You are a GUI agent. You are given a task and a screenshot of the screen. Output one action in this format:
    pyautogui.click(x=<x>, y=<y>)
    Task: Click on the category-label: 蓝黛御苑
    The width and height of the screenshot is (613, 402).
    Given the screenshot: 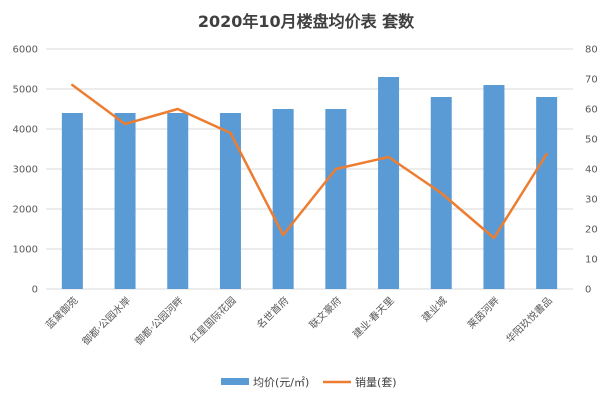 What is the action you would take?
    pyautogui.click(x=61, y=312)
    